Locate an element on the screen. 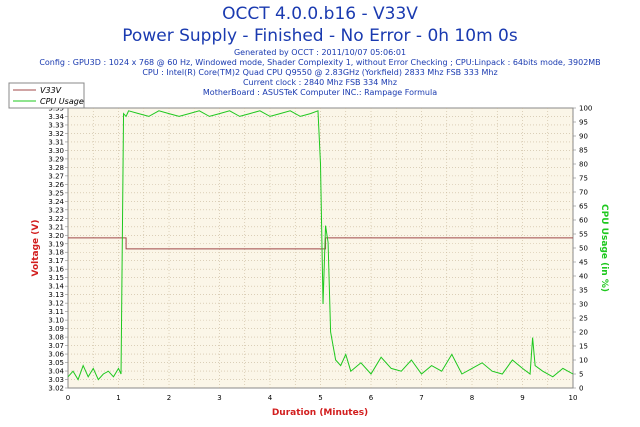 The height and width of the screenshot is (427, 640). x-tick-label: 7 is located at coordinates (421, 398).